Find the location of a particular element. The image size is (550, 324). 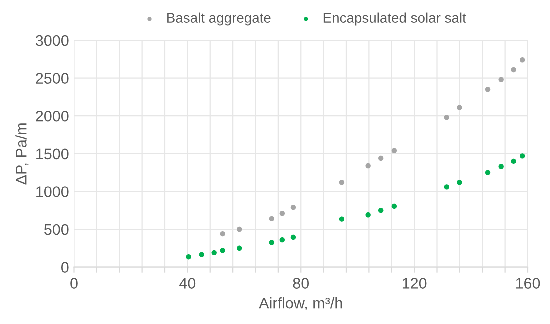

y-tick-label: 2000 is located at coordinates (52, 116).